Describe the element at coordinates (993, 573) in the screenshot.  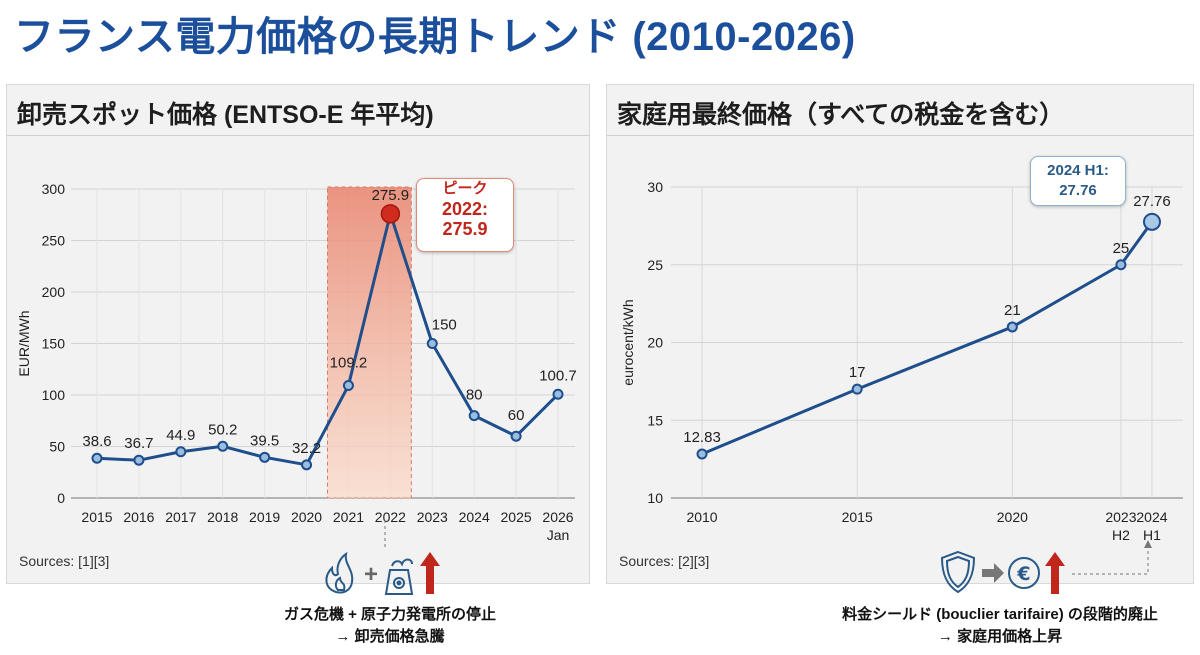
I see `arrow-right-icon` at that location.